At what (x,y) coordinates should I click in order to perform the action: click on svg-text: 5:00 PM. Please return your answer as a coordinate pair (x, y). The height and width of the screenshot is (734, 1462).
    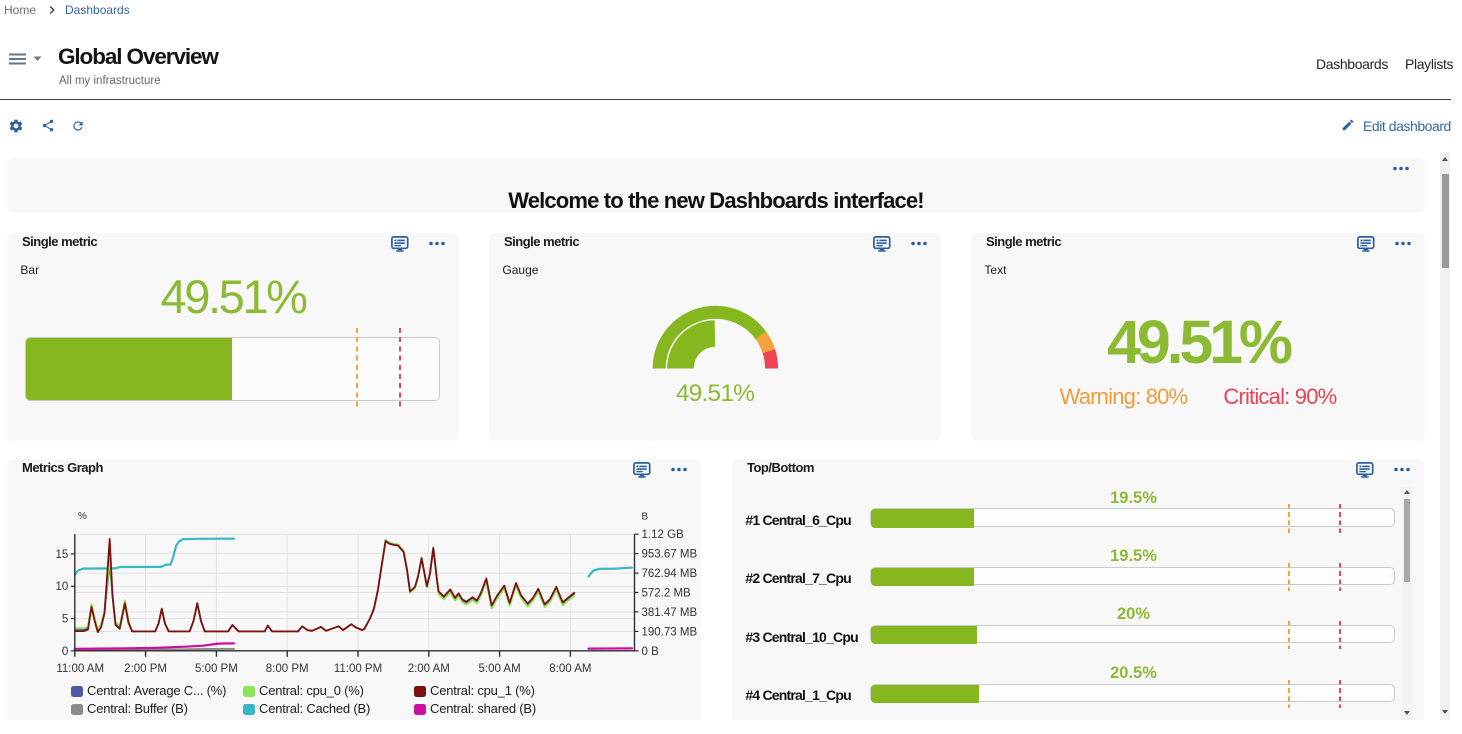
    Looking at the image, I should click on (216, 669).